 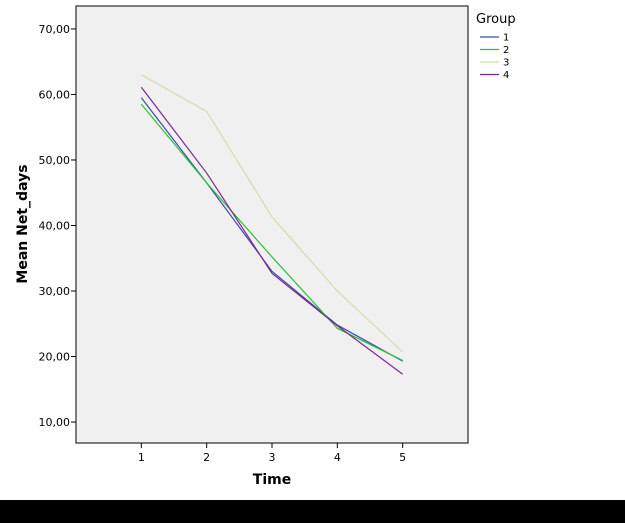 What do you see at coordinates (272, 480) in the screenshot?
I see `x-axis-title: Time` at bounding box center [272, 480].